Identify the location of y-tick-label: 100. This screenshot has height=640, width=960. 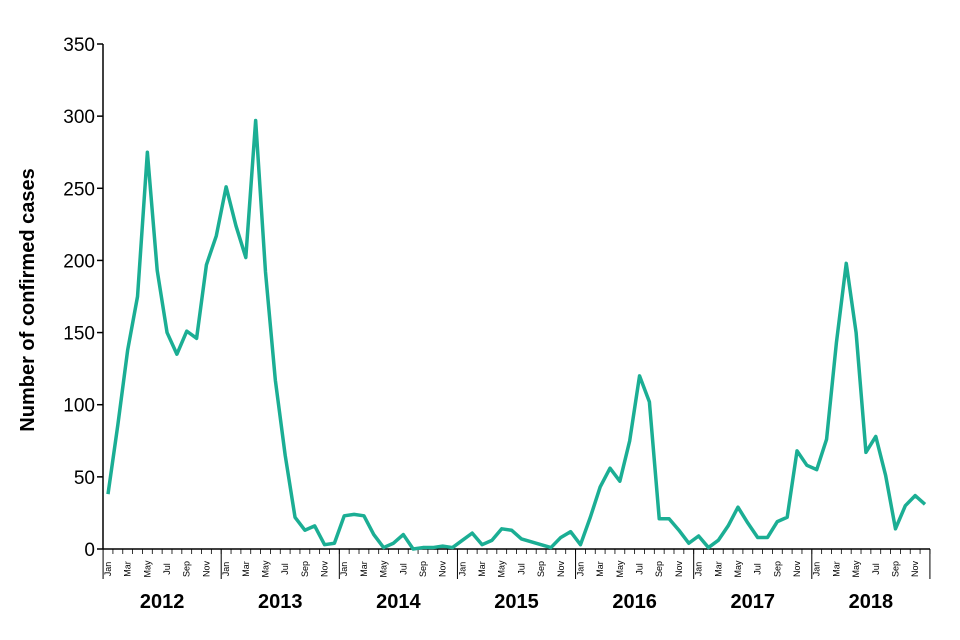
(79, 406).